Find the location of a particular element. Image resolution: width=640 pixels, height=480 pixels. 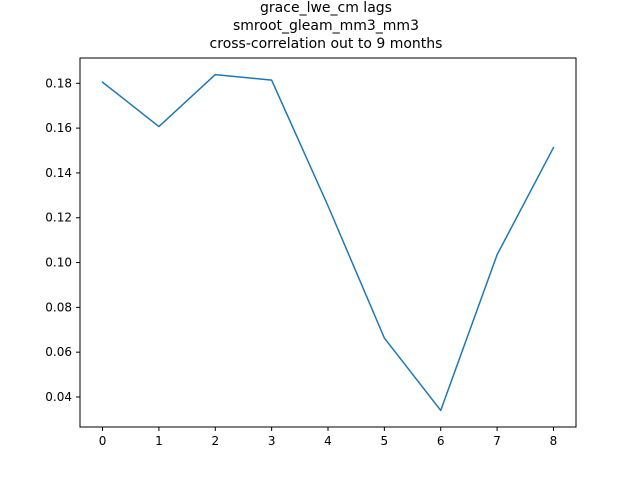

x-tick-label: 2 is located at coordinates (215, 441).